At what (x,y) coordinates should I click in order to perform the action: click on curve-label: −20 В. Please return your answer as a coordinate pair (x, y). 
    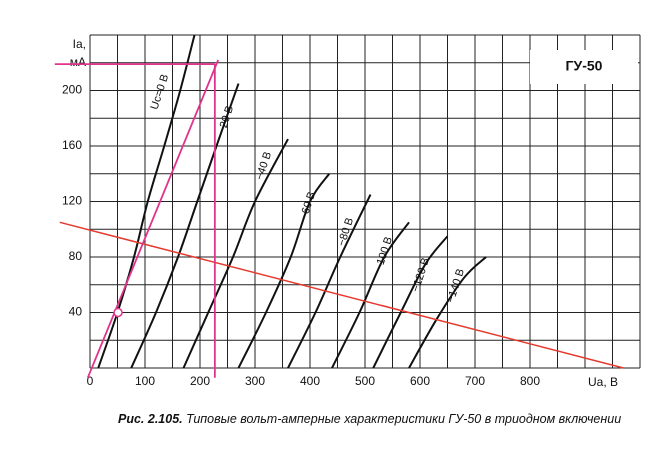
    Looking at the image, I should click on (226, 119).